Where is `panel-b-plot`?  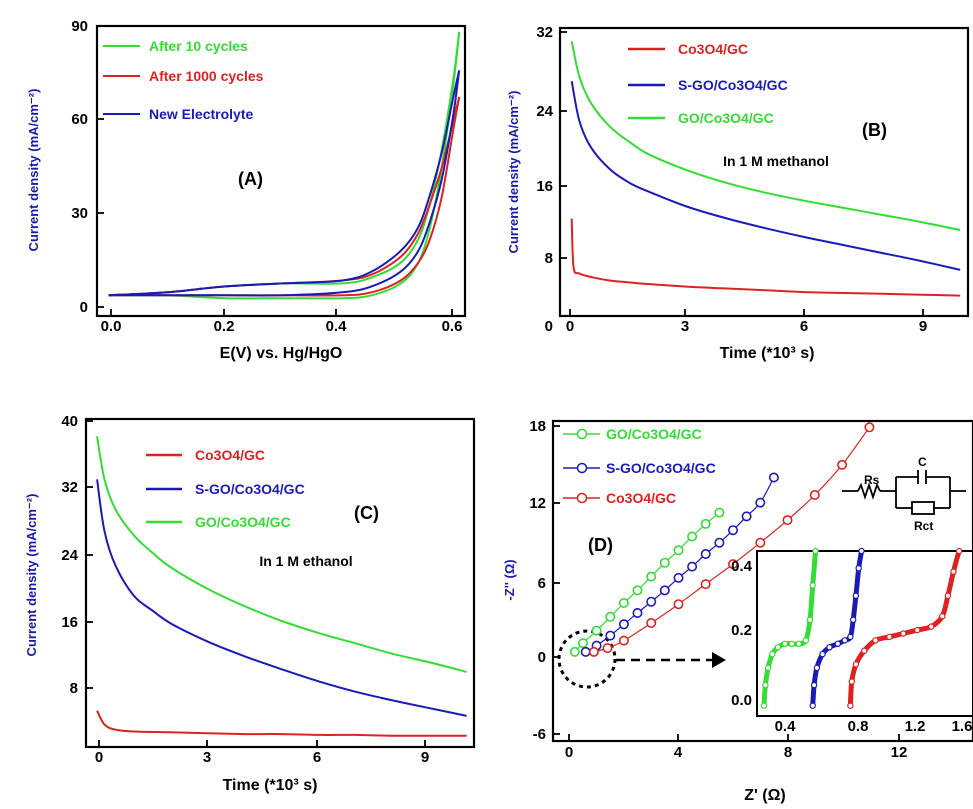
panel-b-plot is located at coordinates (765, 169).